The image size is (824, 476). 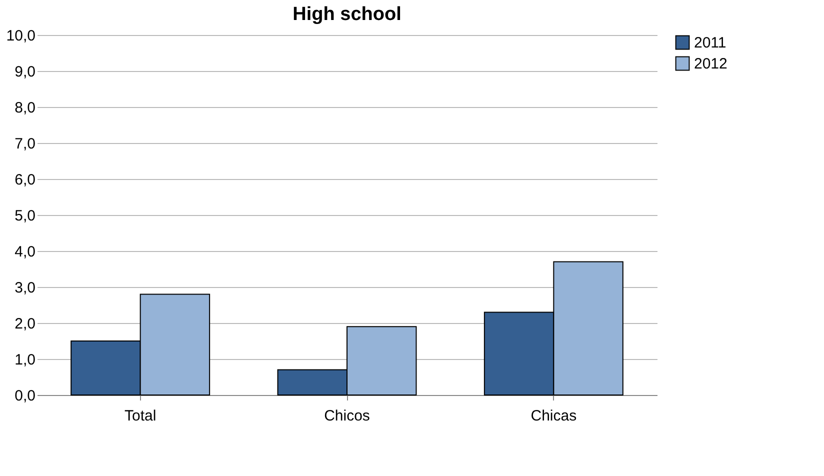 What do you see at coordinates (553, 416) in the screenshot?
I see `x-tick-label: Chicas` at bounding box center [553, 416].